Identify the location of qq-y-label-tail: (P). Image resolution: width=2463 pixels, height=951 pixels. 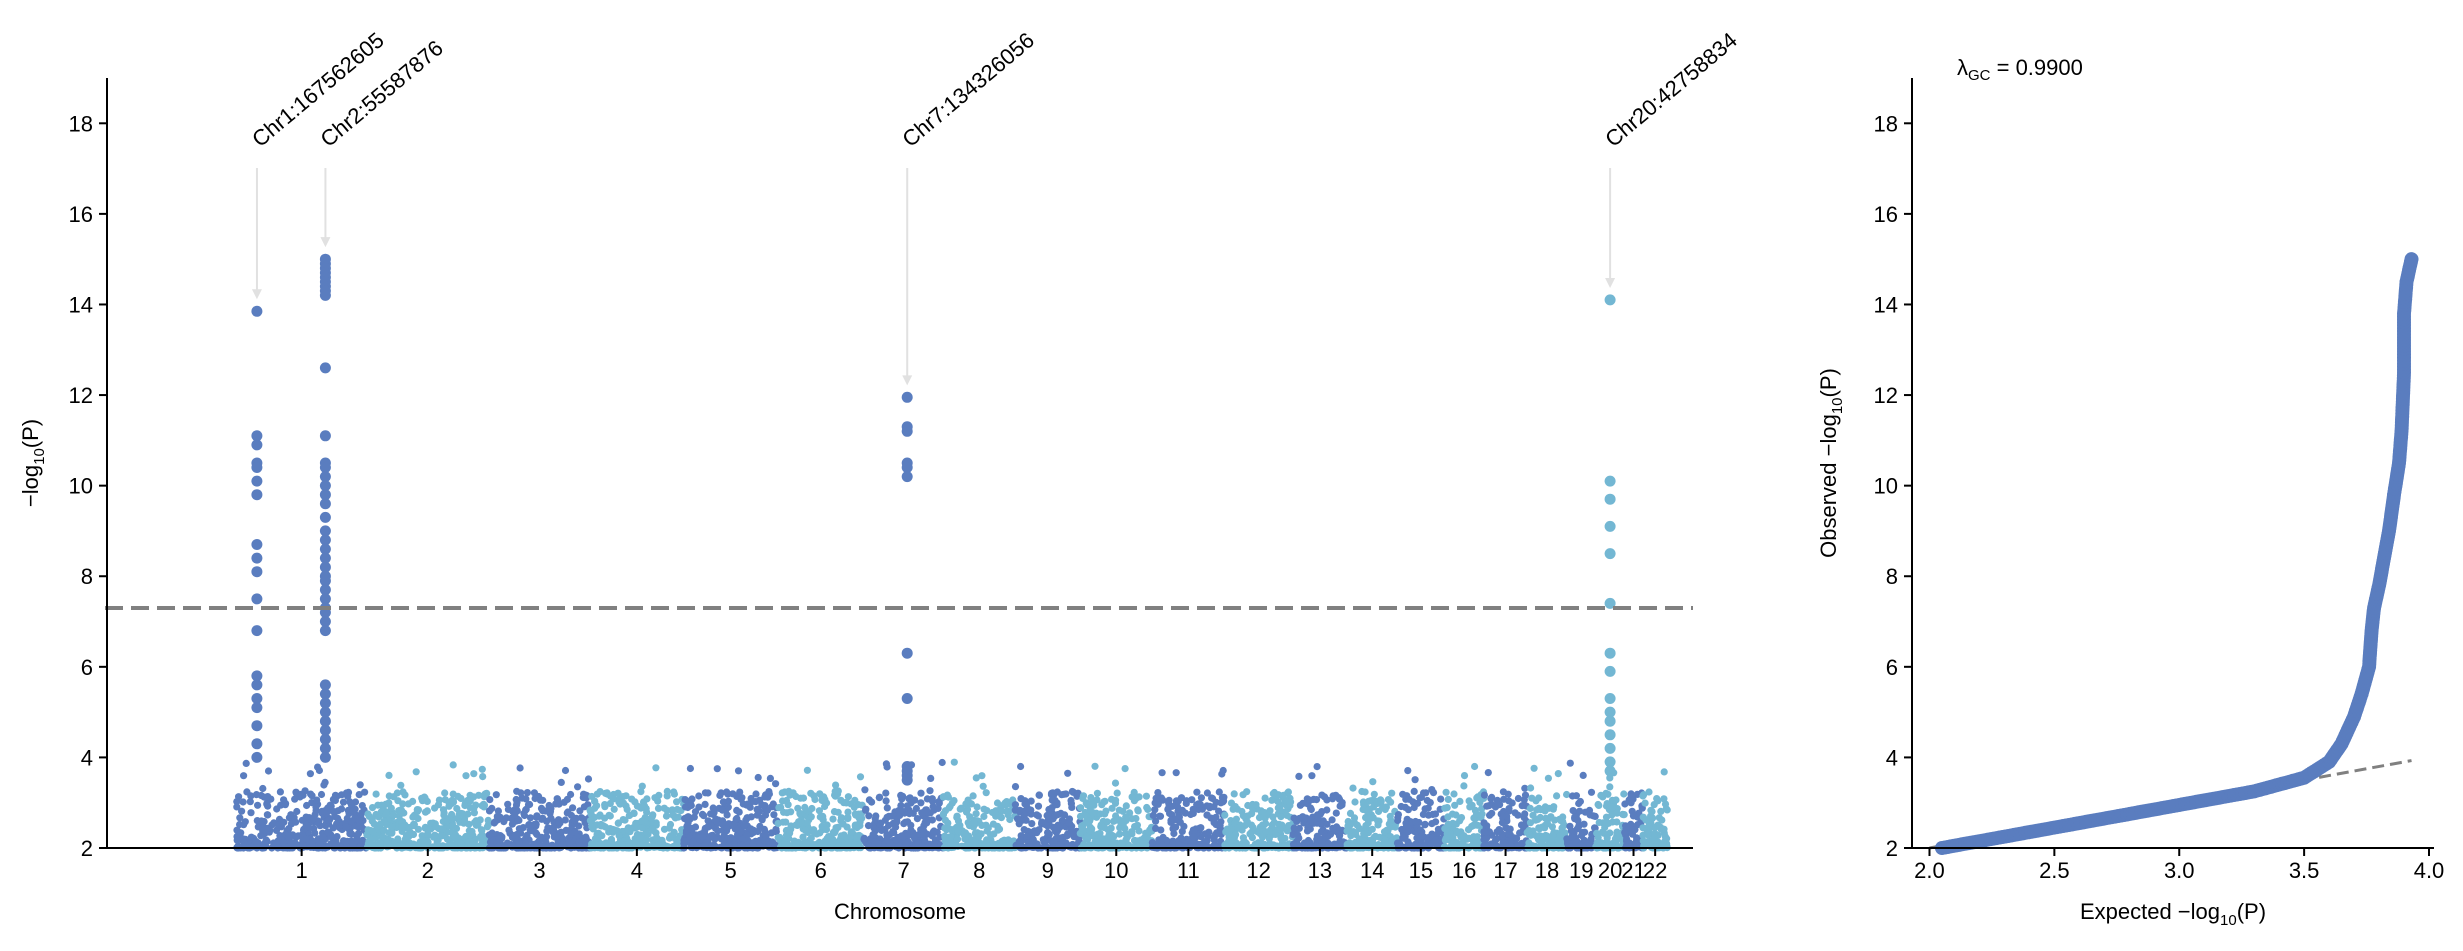
(1828, 382).